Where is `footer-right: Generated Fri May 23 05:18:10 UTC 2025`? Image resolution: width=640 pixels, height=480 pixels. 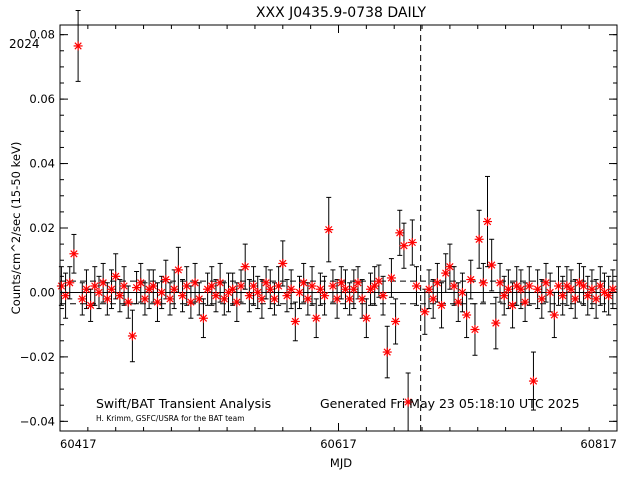 footer-right: Generated Fri May 23 05:18:10 UTC 2025 is located at coordinates (450, 403).